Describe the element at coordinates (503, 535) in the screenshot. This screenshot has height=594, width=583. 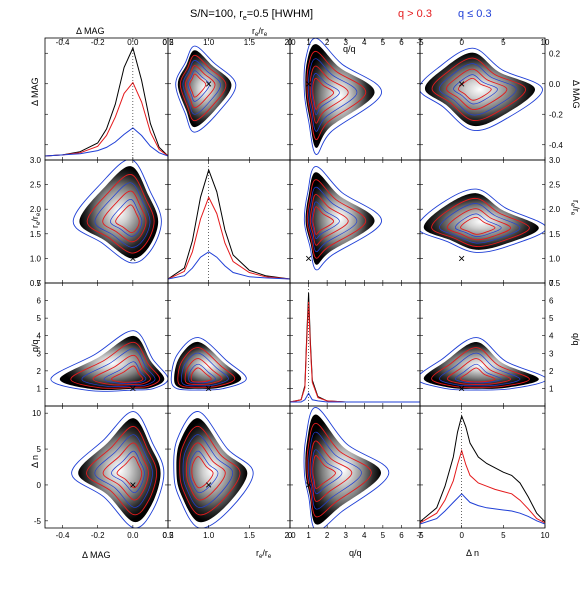
I see `bottom-x-tick-label: 5` at that location.